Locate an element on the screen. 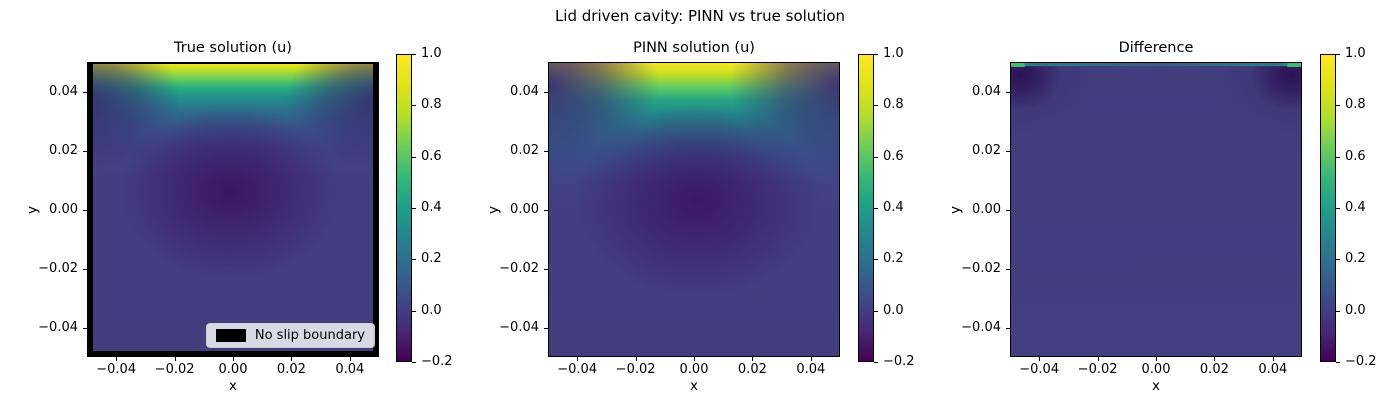  figure-suptitle: Lid driven cavity: PINN vs true solution is located at coordinates (700, 16).